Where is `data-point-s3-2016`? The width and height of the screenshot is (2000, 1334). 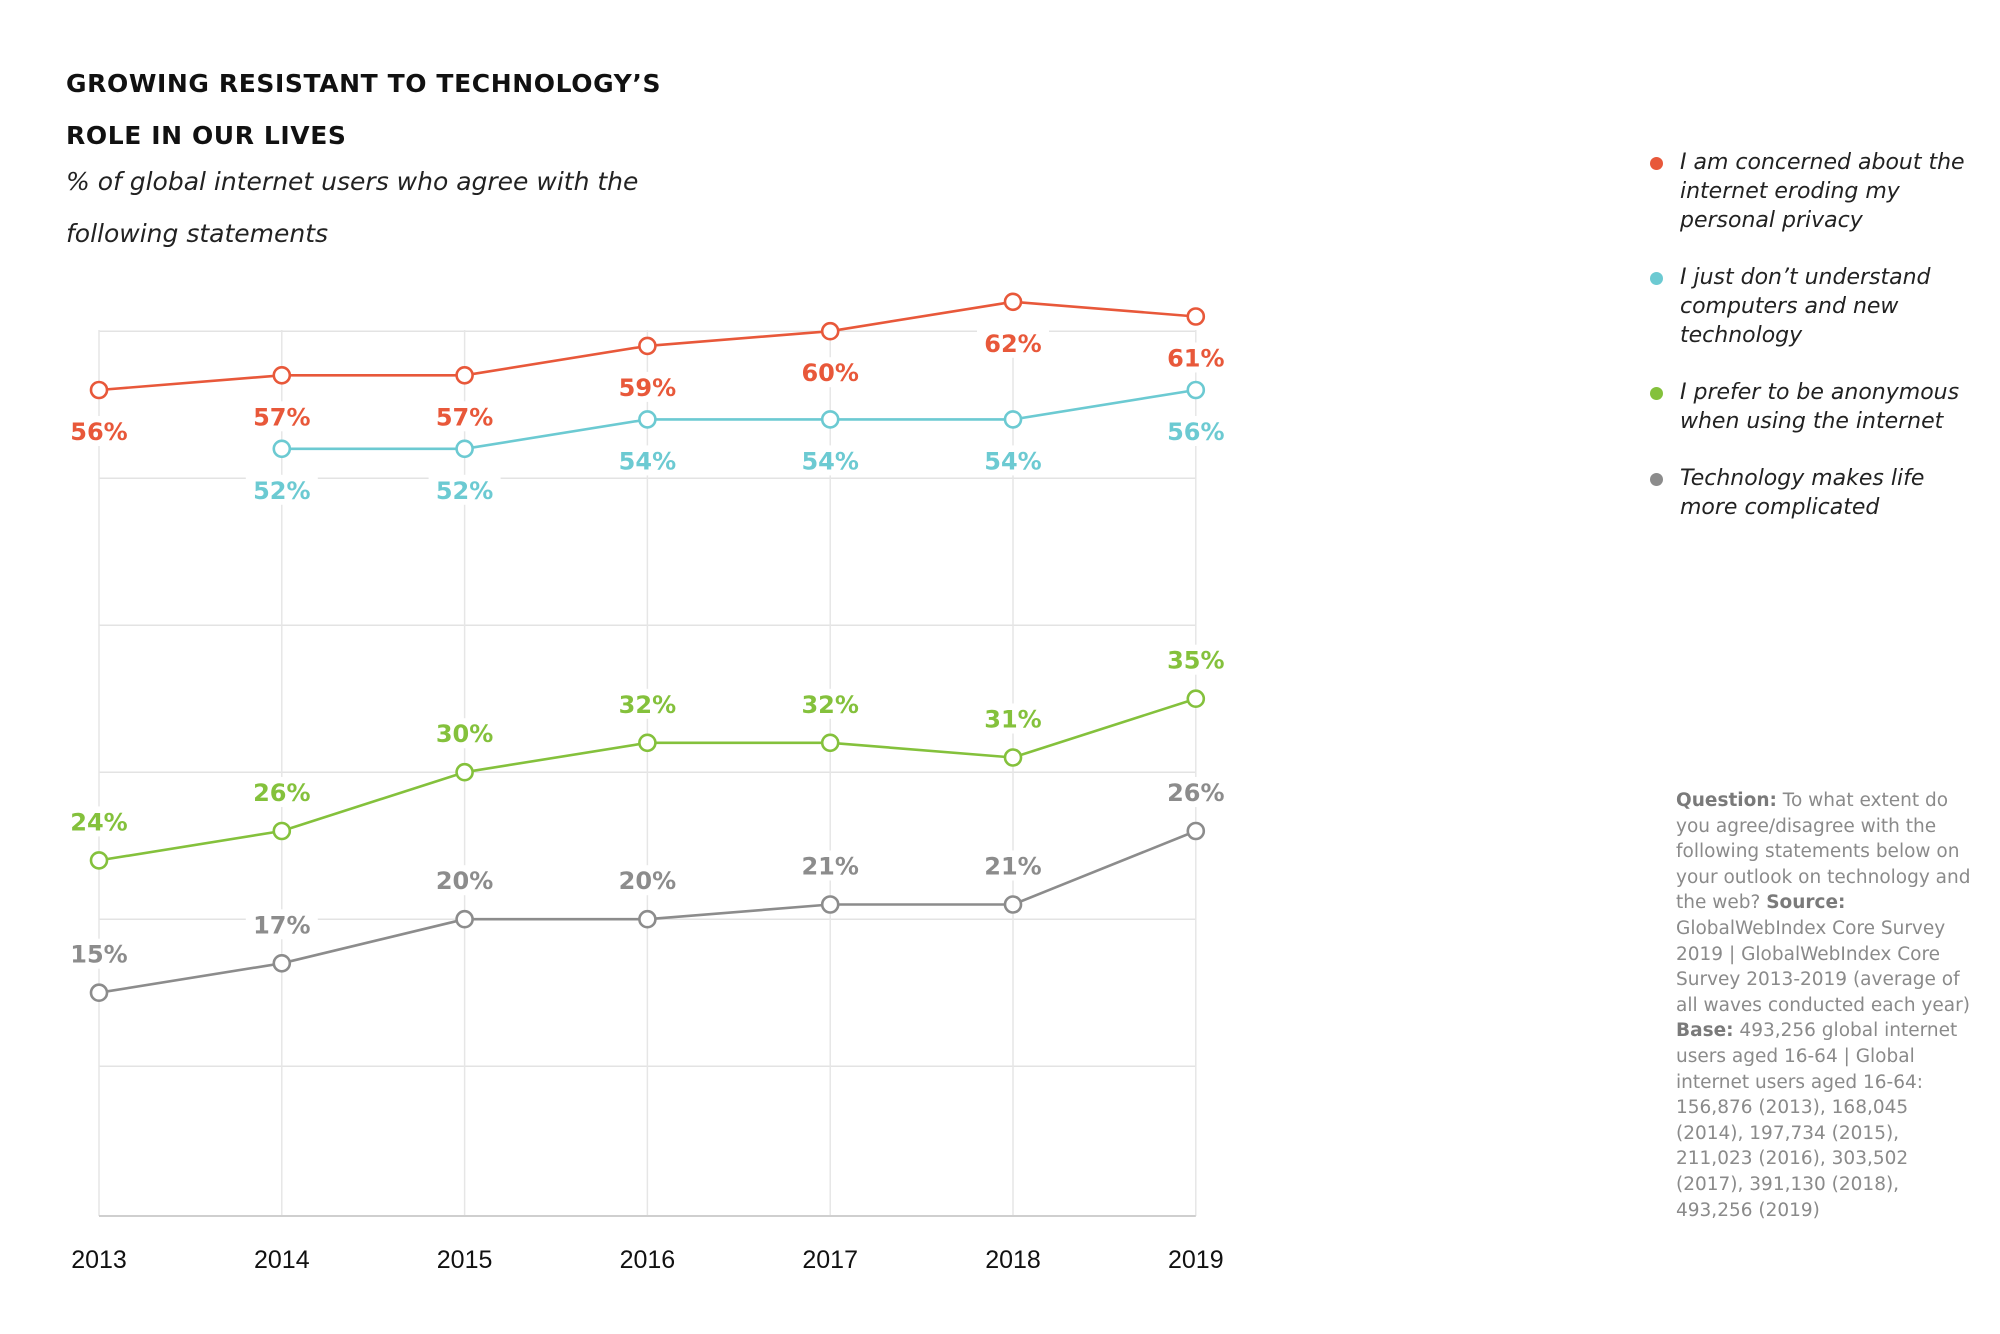 data-point-s3-2016 is located at coordinates (647, 743).